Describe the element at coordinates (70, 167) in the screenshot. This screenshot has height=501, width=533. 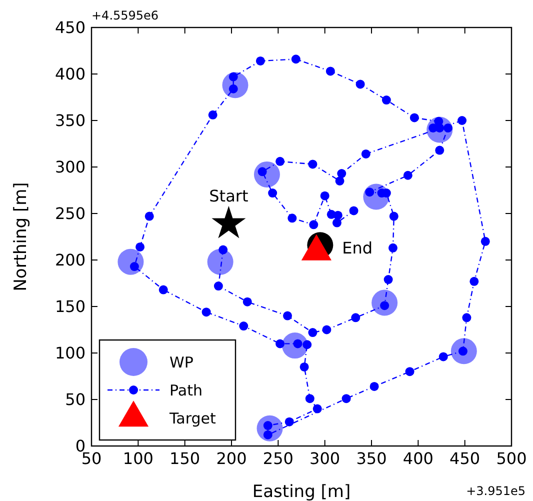
I see `y-tick-label: 300` at that location.